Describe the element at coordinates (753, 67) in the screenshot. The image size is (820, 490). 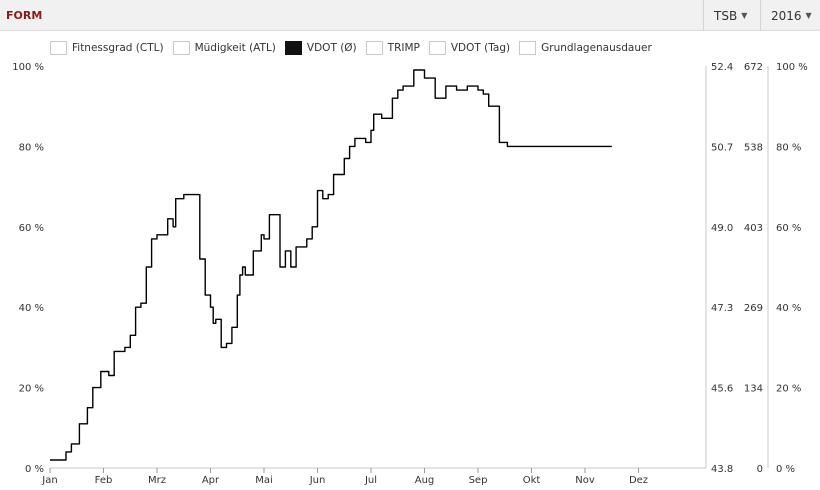
I see `y-right2-tick-label: 672` at that location.